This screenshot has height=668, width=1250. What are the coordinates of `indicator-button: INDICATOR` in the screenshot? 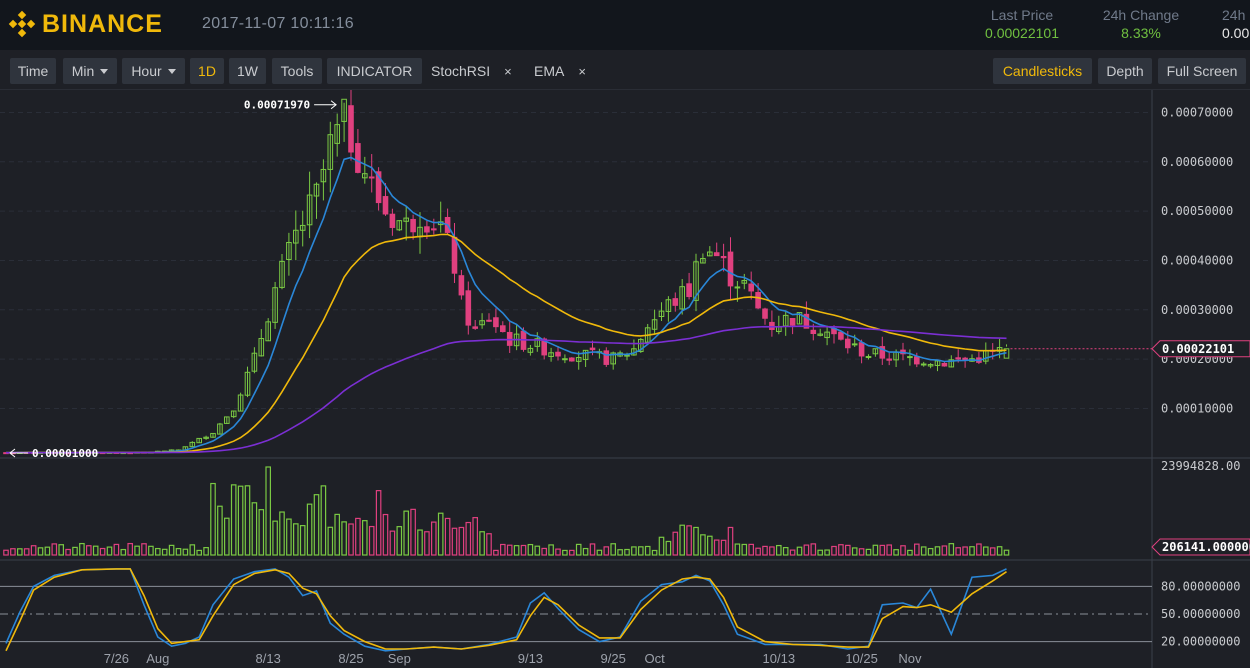 It's located at (374, 71).